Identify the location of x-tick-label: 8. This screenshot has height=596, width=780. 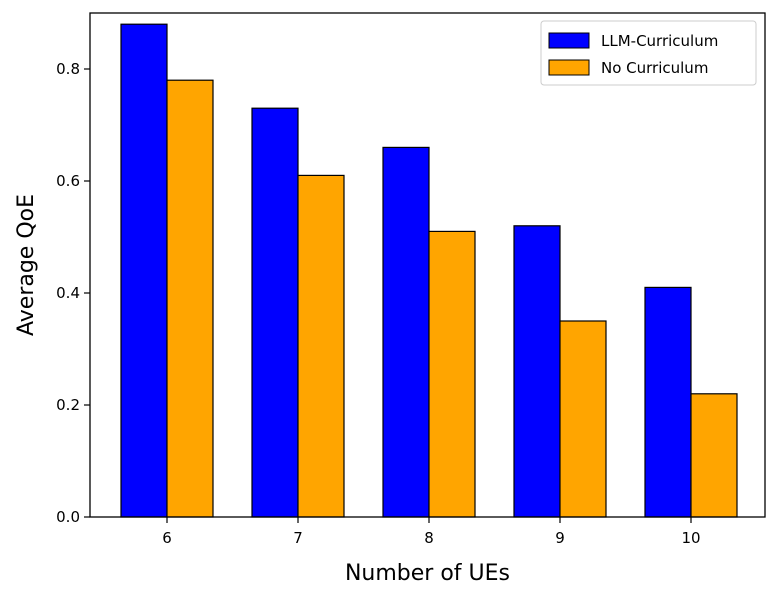
(429, 538).